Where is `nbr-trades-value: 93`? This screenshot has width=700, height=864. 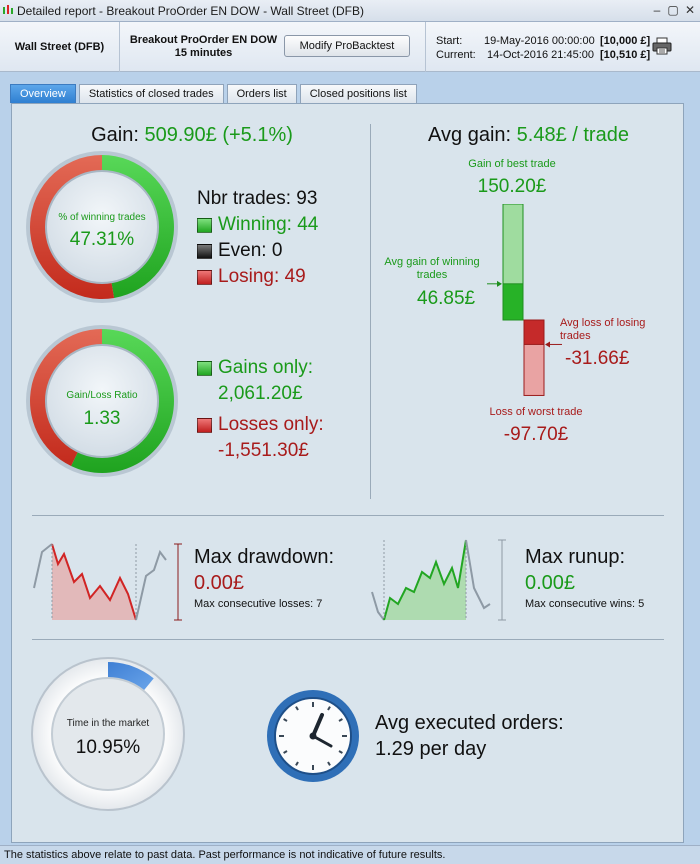 nbr-trades-value: 93 is located at coordinates (307, 198).